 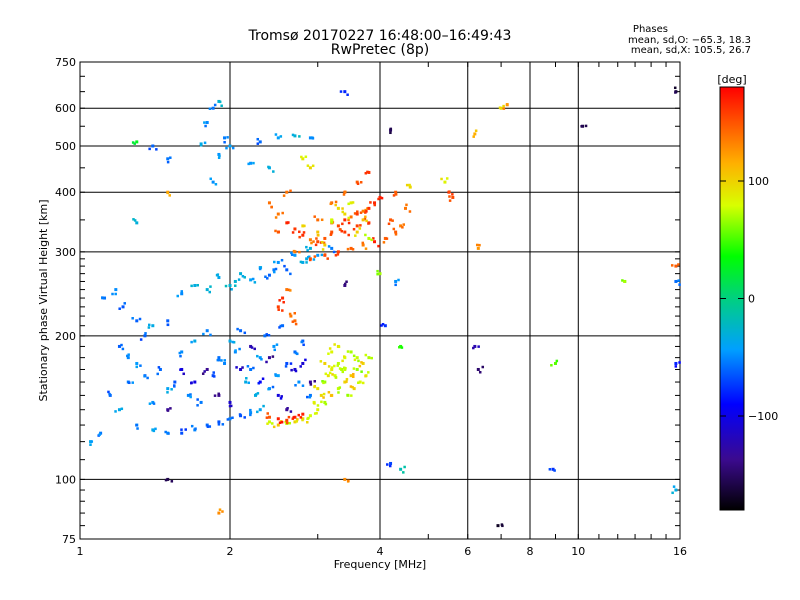 What do you see at coordinates (680, 551) in the screenshot?
I see `x-tick-label: 16` at bounding box center [680, 551].